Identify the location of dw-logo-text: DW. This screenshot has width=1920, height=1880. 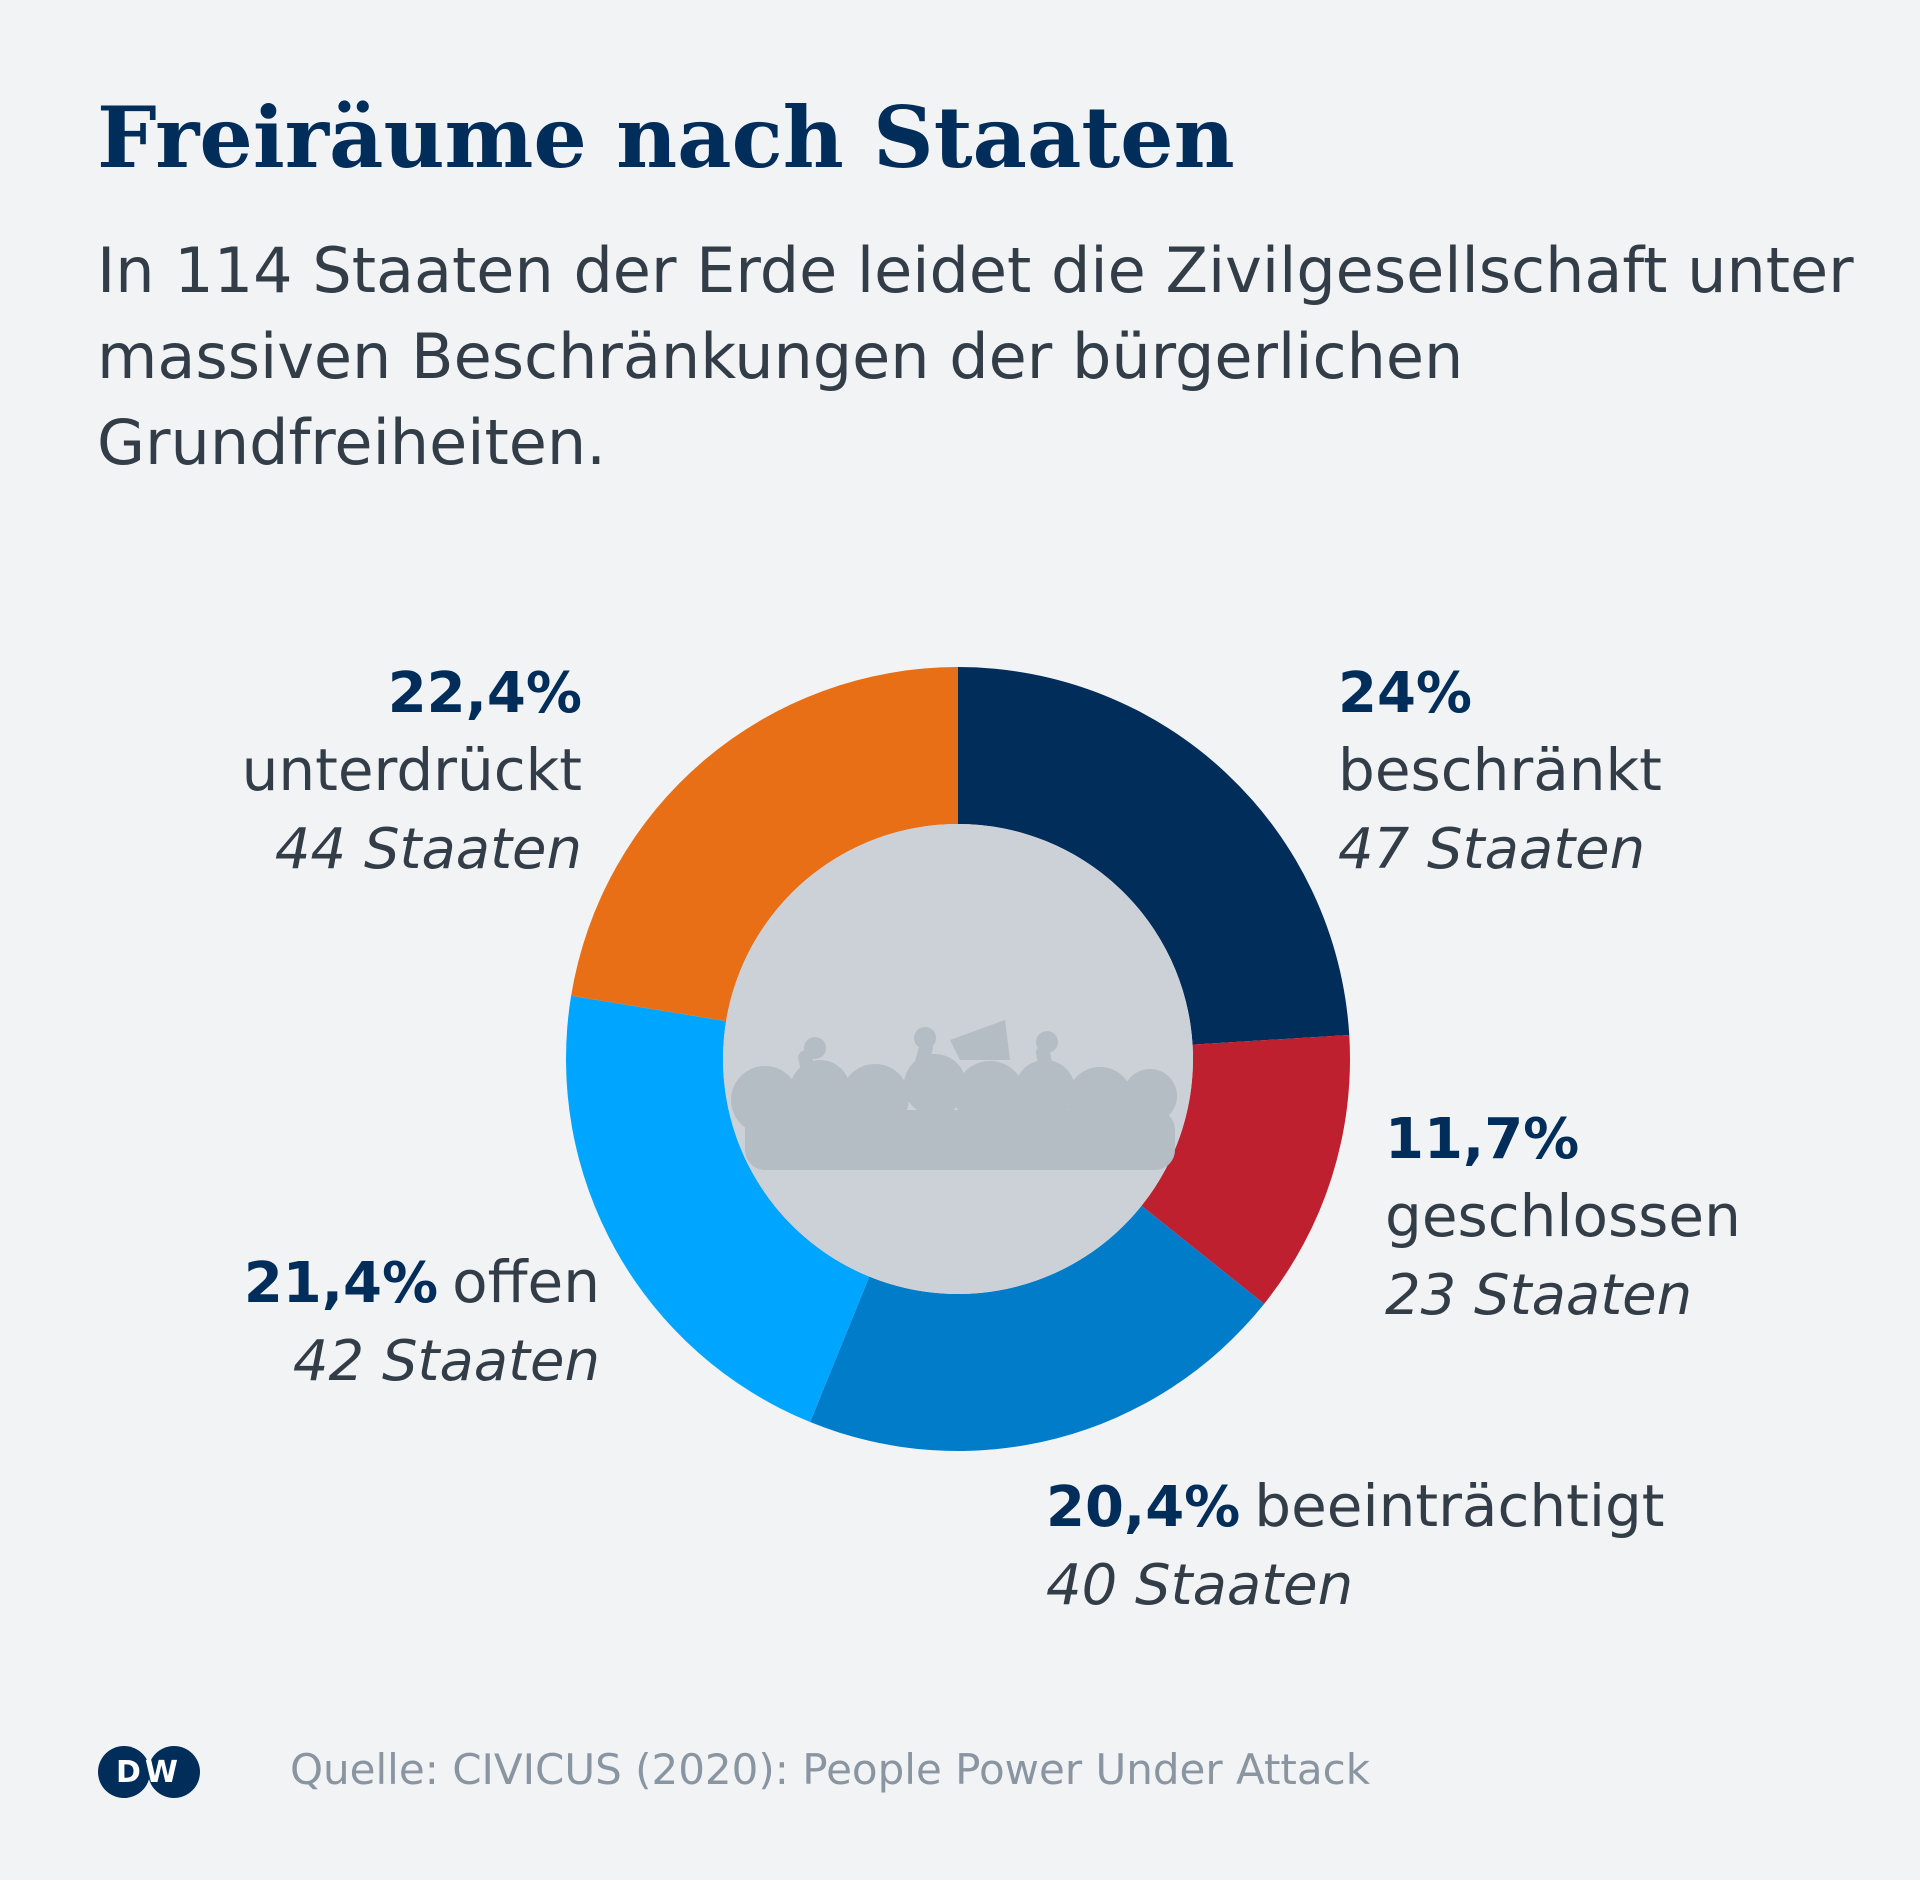
(149, 1772).